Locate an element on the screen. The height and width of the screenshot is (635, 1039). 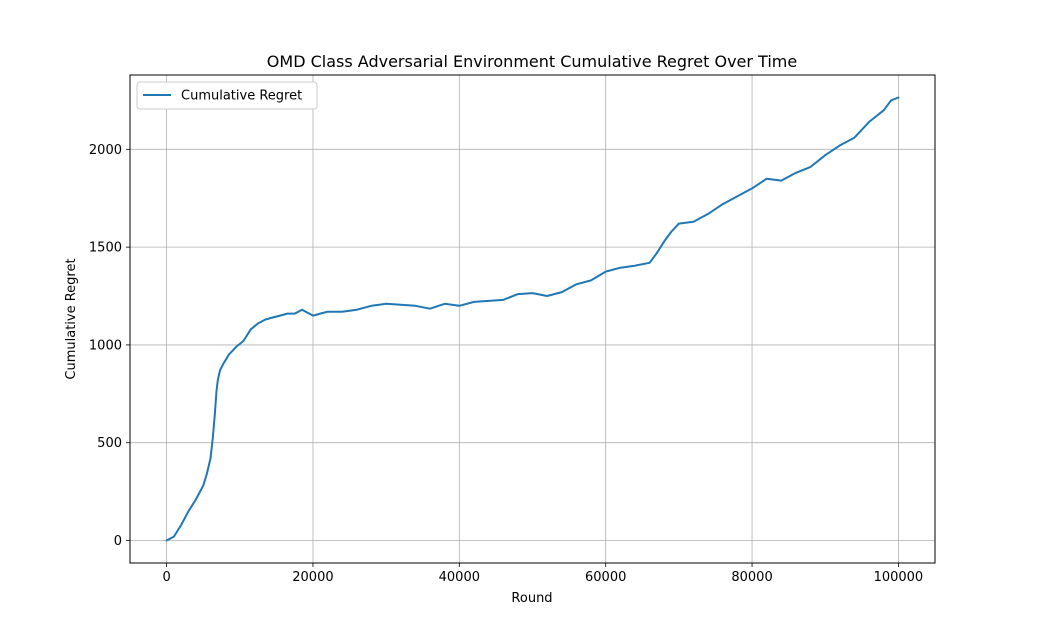
x-tick-label: 80000 is located at coordinates (751, 577).